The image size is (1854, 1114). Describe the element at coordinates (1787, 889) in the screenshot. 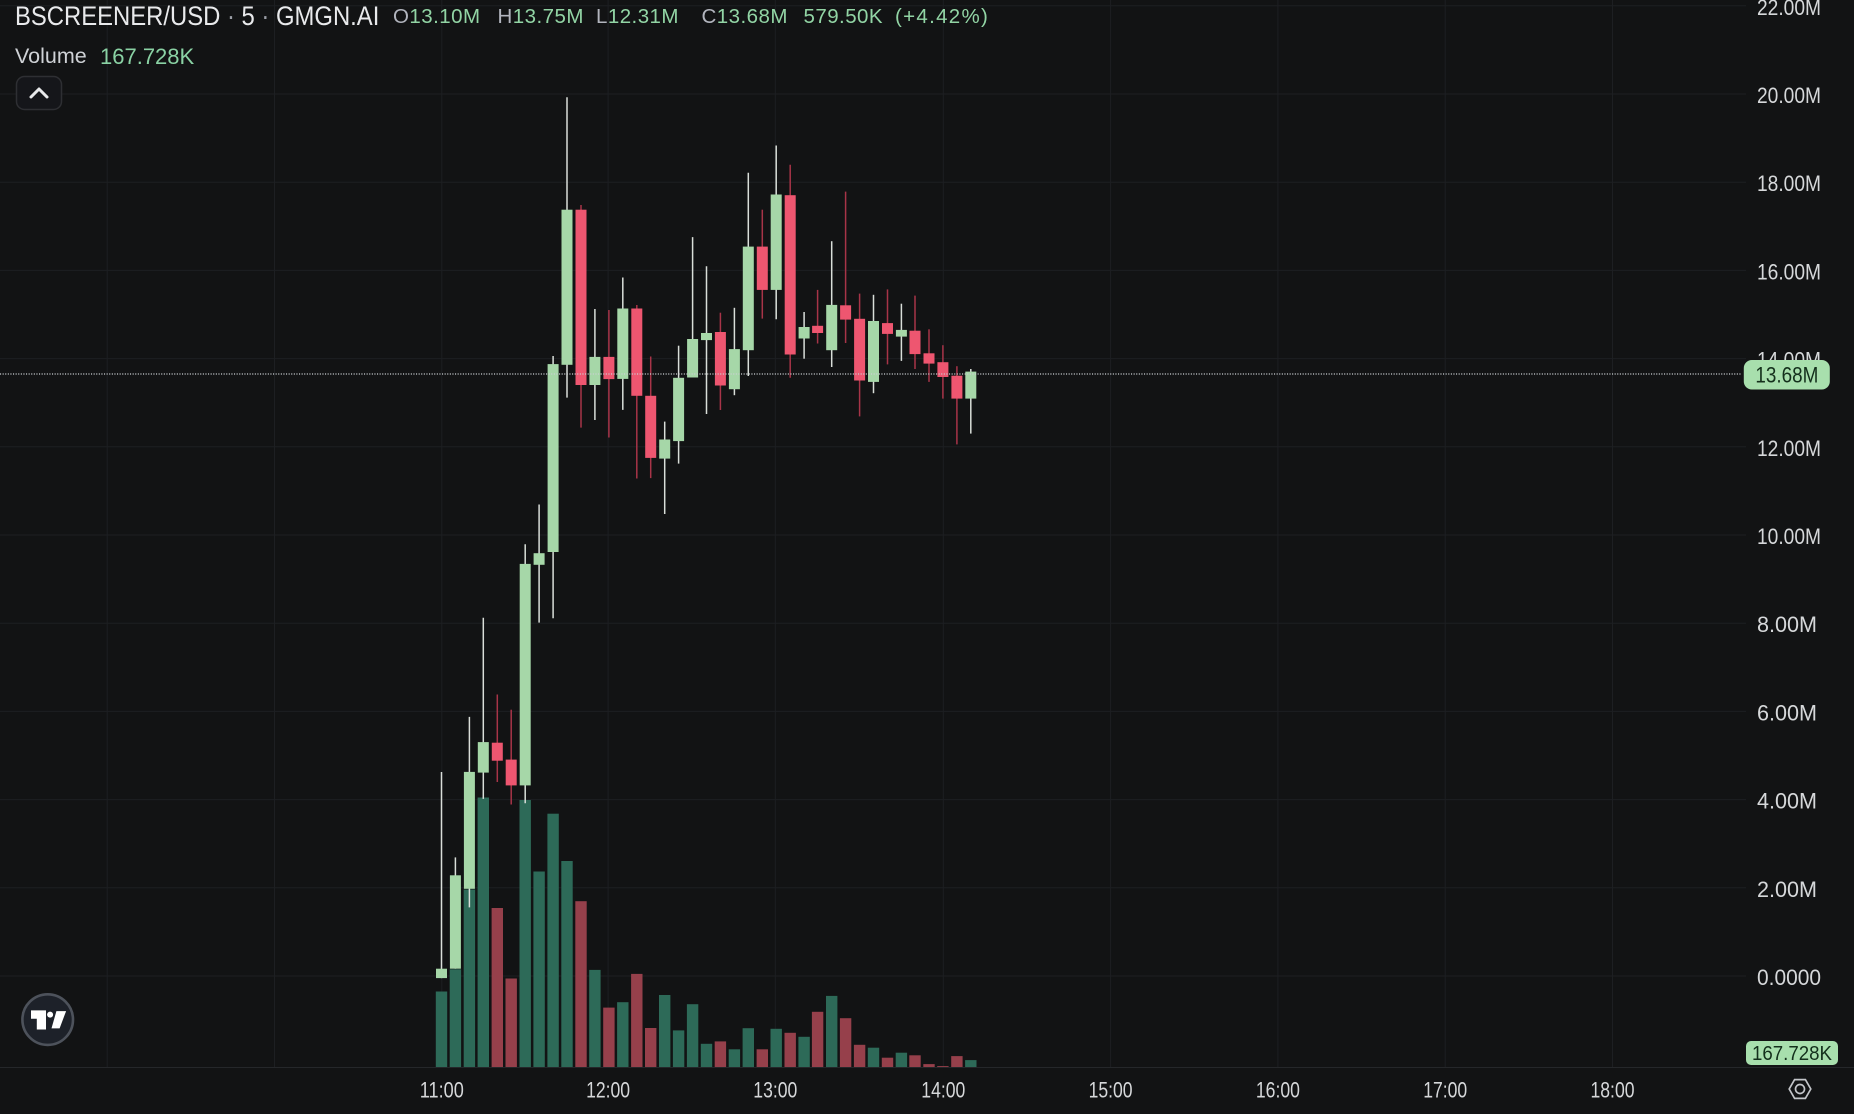

I see `svg-text: 2.00M` at that location.